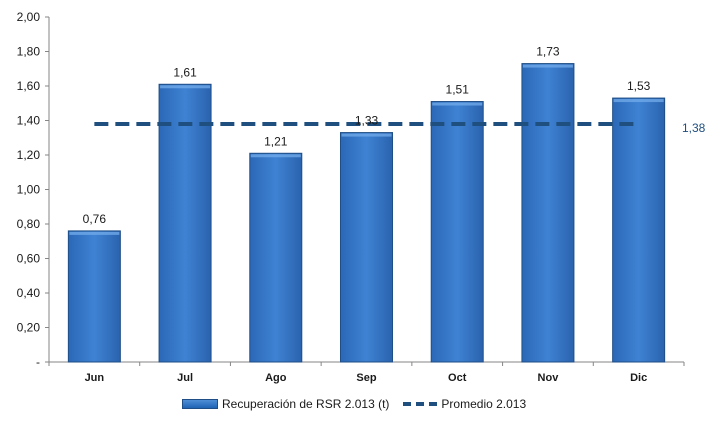 The width and height of the screenshot is (711, 431). What do you see at coordinates (549, 378) in the screenshot?
I see `x-tick-label: Nov` at bounding box center [549, 378].